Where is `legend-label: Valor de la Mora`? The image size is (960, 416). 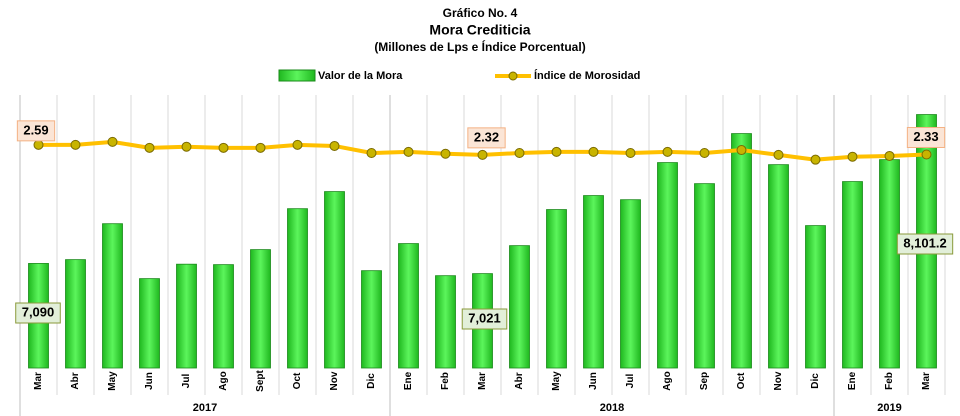 legend-label: Valor de la Mora is located at coordinates (360, 76).